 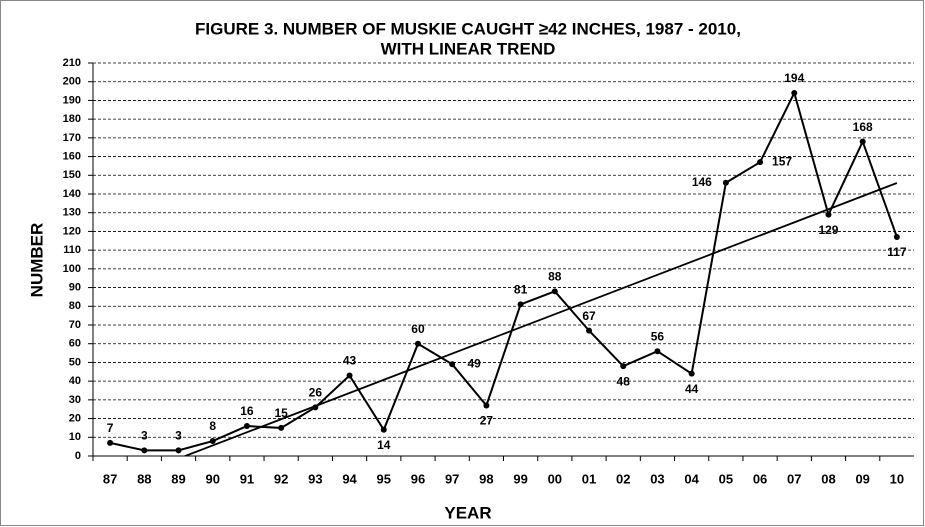 What do you see at coordinates (828, 478) in the screenshot?
I see `x-tick-label: 08` at bounding box center [828, 478].